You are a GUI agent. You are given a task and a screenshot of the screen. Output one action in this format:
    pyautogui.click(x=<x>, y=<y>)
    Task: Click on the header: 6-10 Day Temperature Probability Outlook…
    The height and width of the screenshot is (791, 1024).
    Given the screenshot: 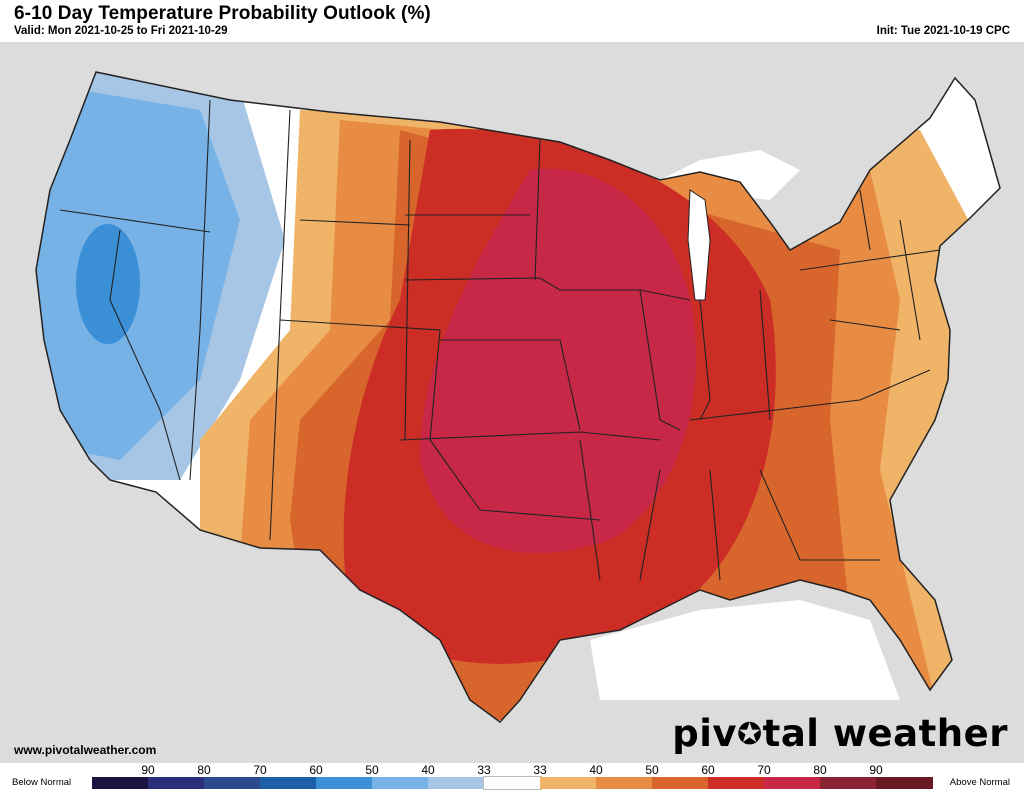 What is the action you would take?
    pyautogui.click(x=512, y=21)
    